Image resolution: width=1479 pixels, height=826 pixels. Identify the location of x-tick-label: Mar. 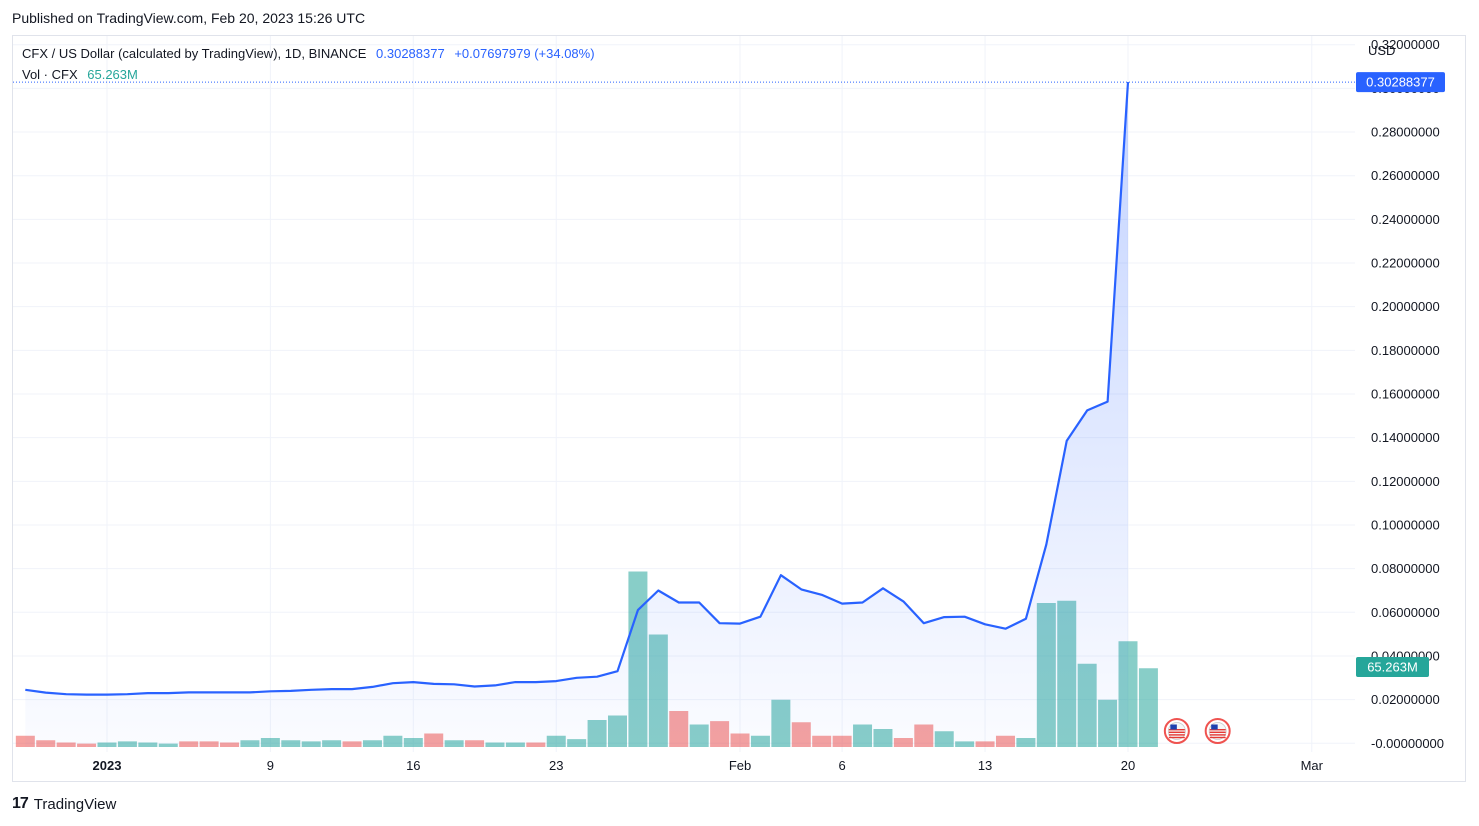
(1312, 765).